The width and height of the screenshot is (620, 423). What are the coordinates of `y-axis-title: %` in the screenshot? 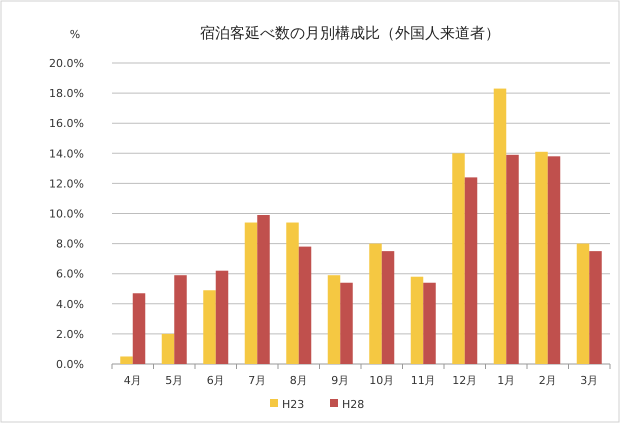 It's located at (75, 34).